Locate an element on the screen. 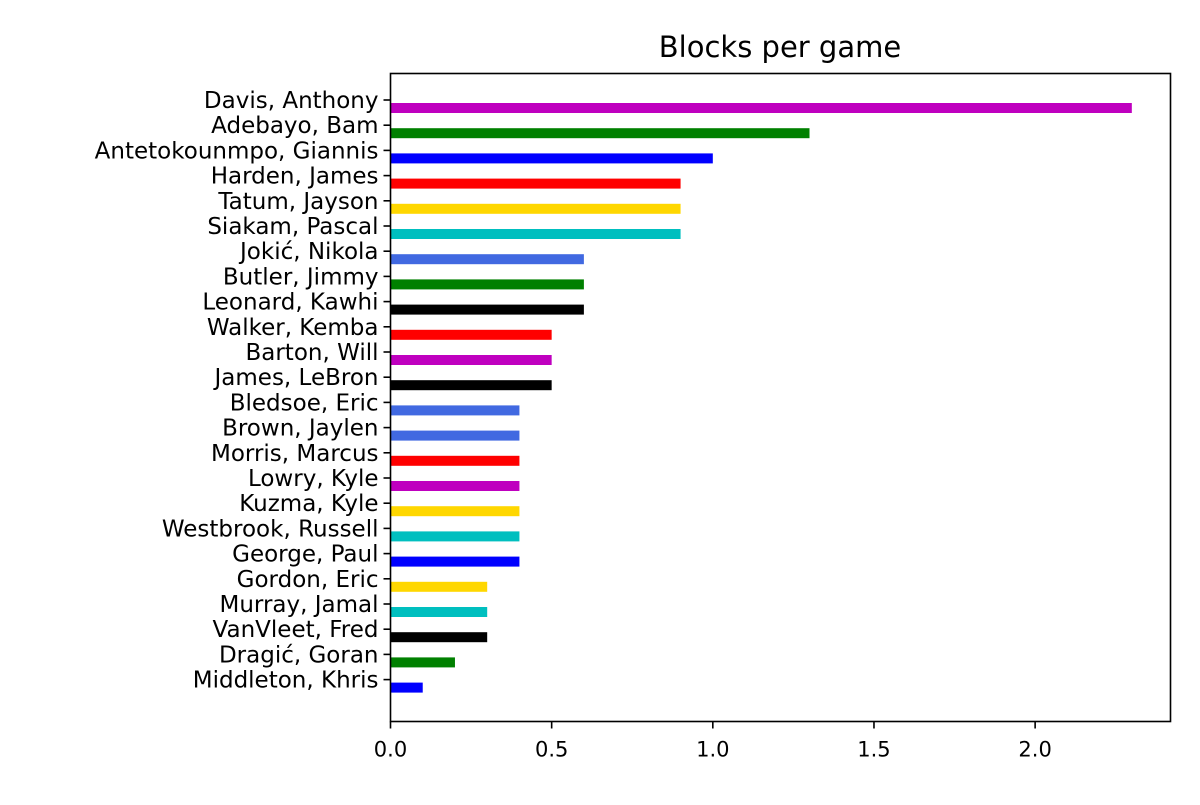  y-tick-label: Morris, Marcus is located at coordinates (295, 454).